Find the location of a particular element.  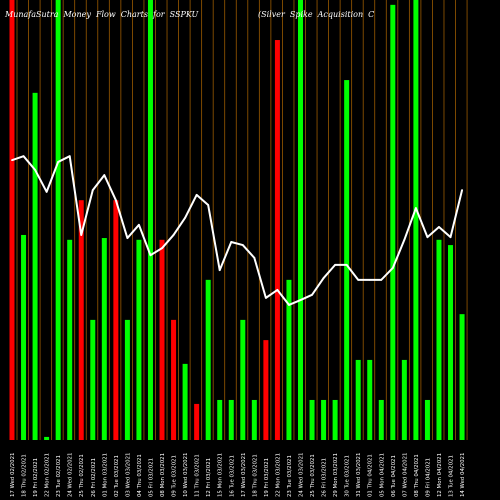

x-tick-label: 04 Thu 03/2021 is located at coordinates (140, 475).